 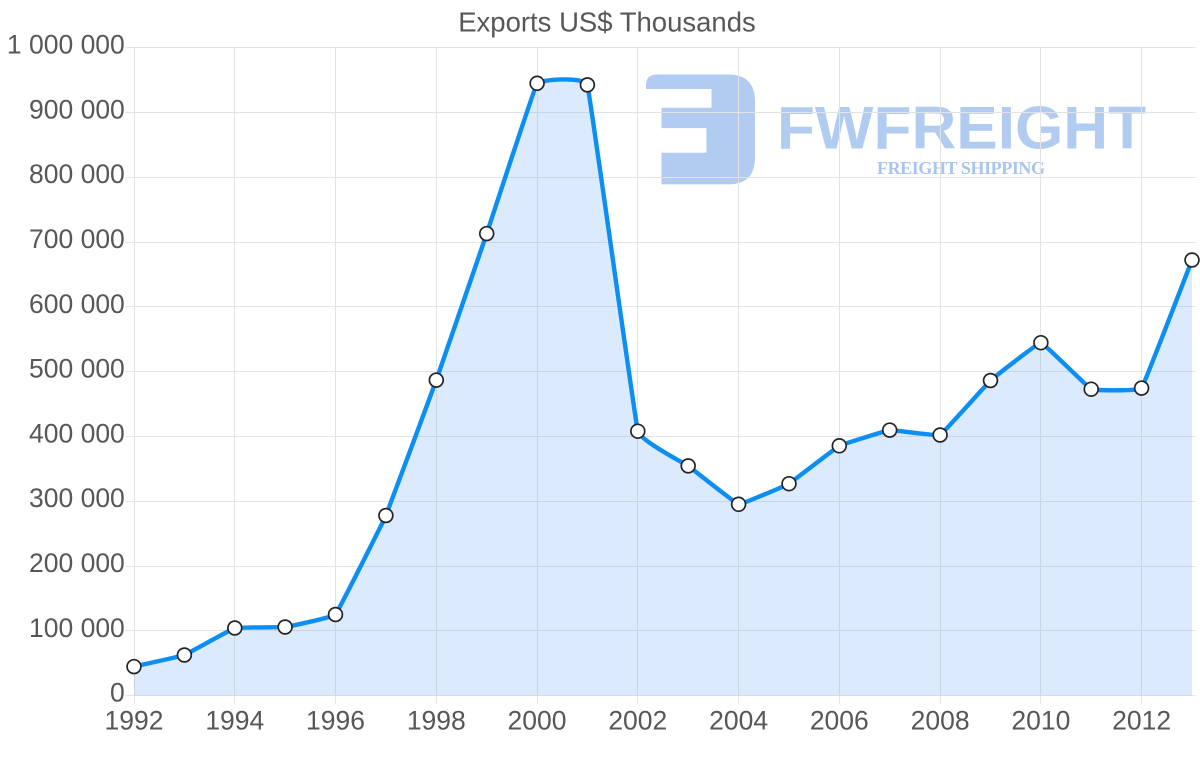 I want to click on svg-text: 2008, so click(x=940, y=721).